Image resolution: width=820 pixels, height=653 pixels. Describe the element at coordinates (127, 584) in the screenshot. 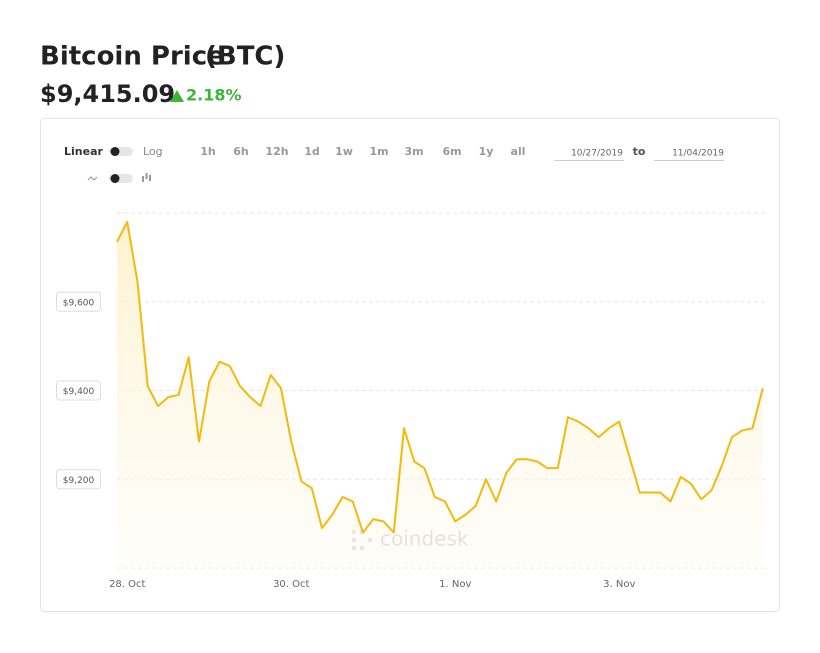

I see `x-tick-label: 28. Oct` at that location.